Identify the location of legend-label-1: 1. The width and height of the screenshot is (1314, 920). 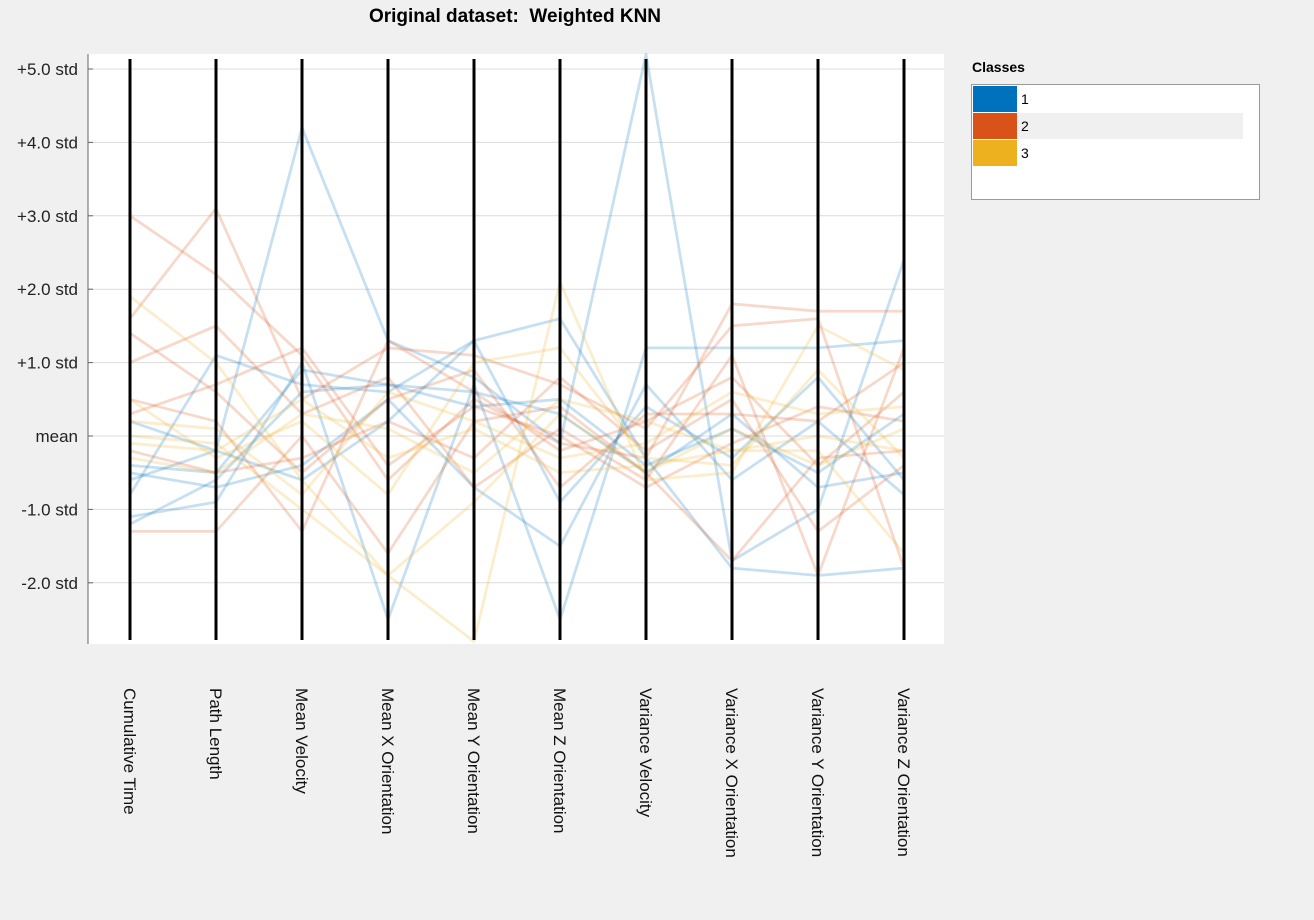
(1025, 99).